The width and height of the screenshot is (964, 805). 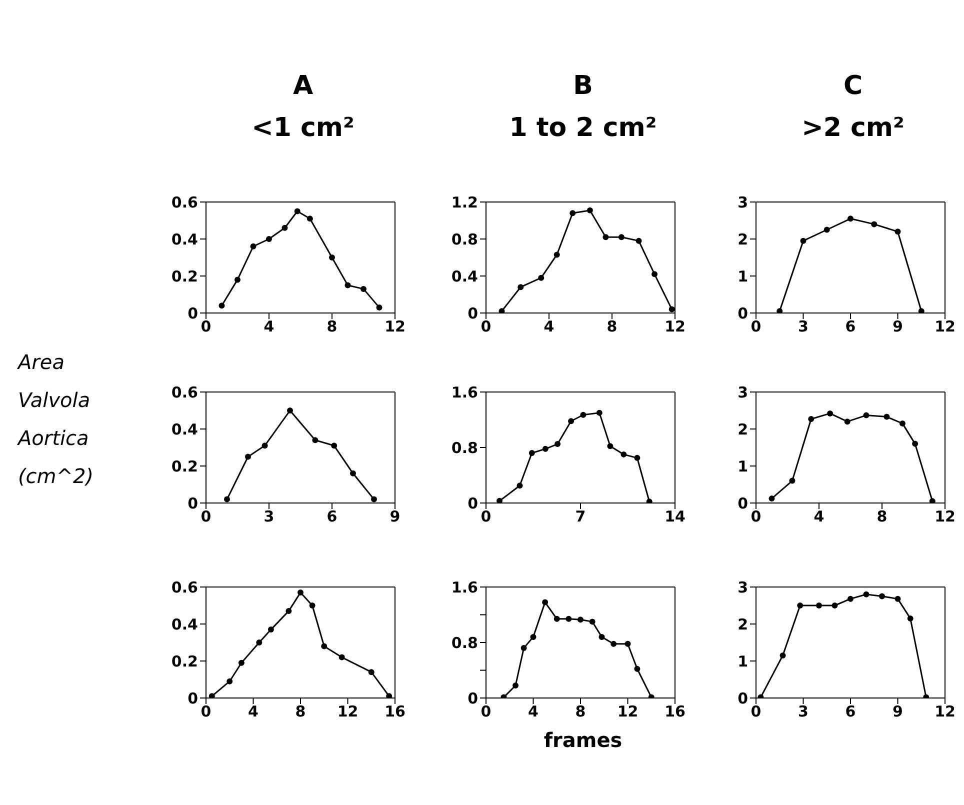 I want to click on y-tick-label: 1.2, so click(x=464, y=202).